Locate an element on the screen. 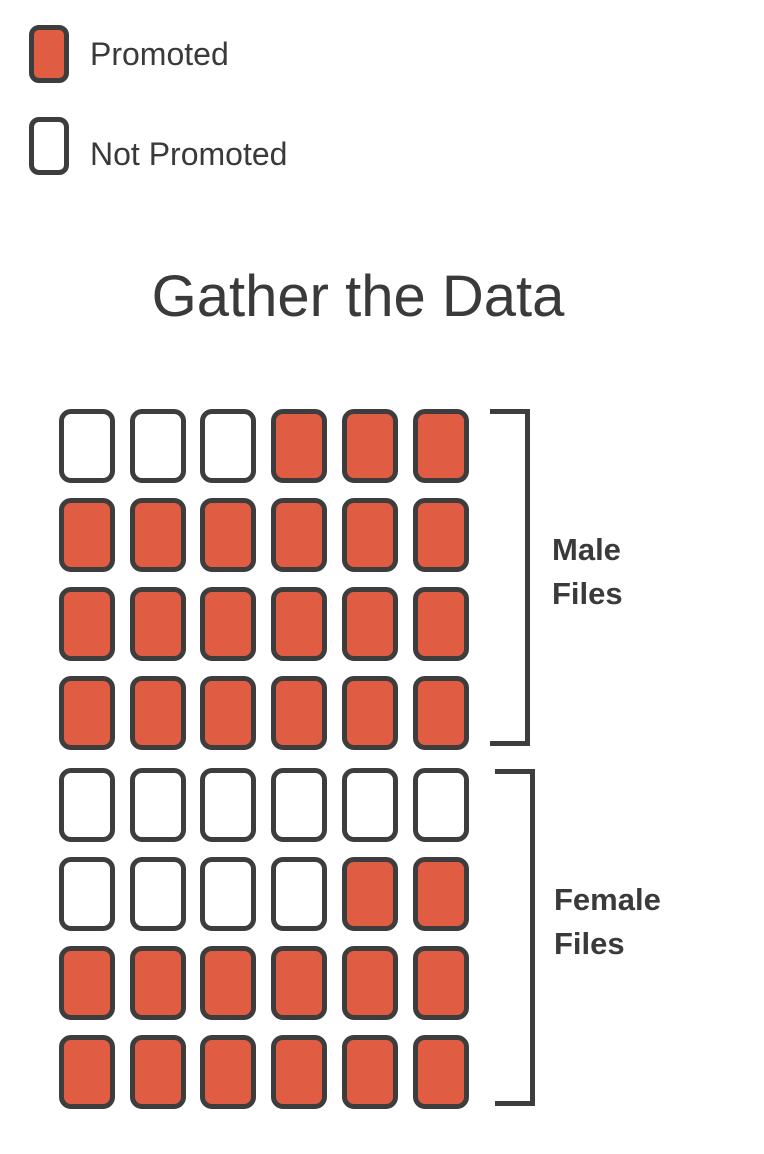 The width and height of the screenshot is (764, 1154). female-files-bracket is located at coordinates (515, 937).